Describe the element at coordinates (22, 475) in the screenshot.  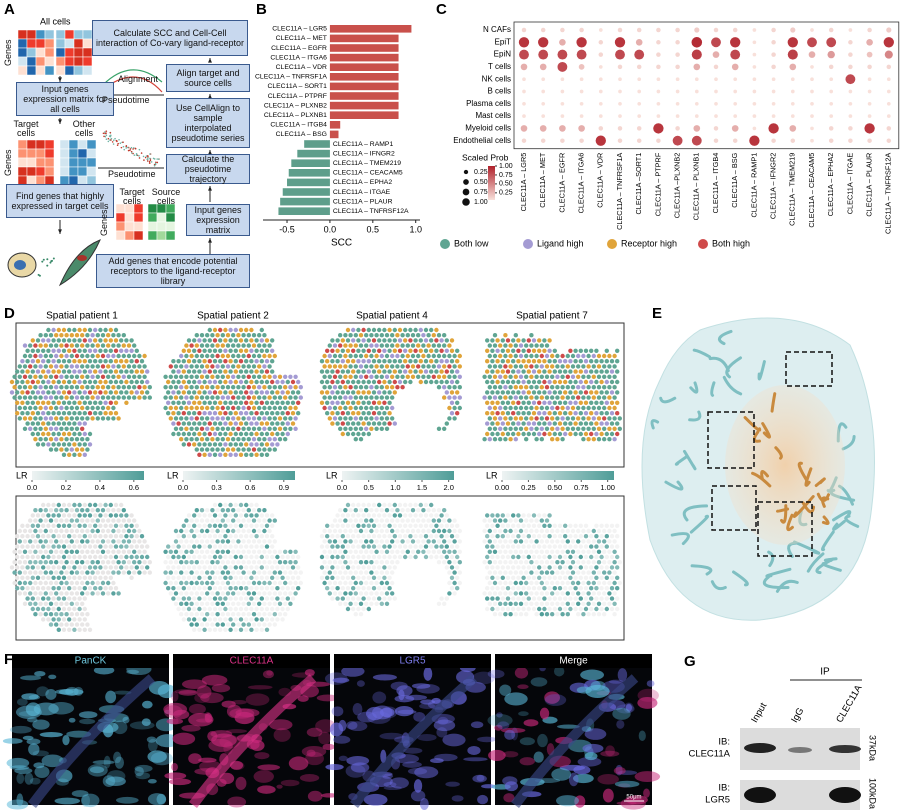
I see `colorbar-label: LR` at that location.